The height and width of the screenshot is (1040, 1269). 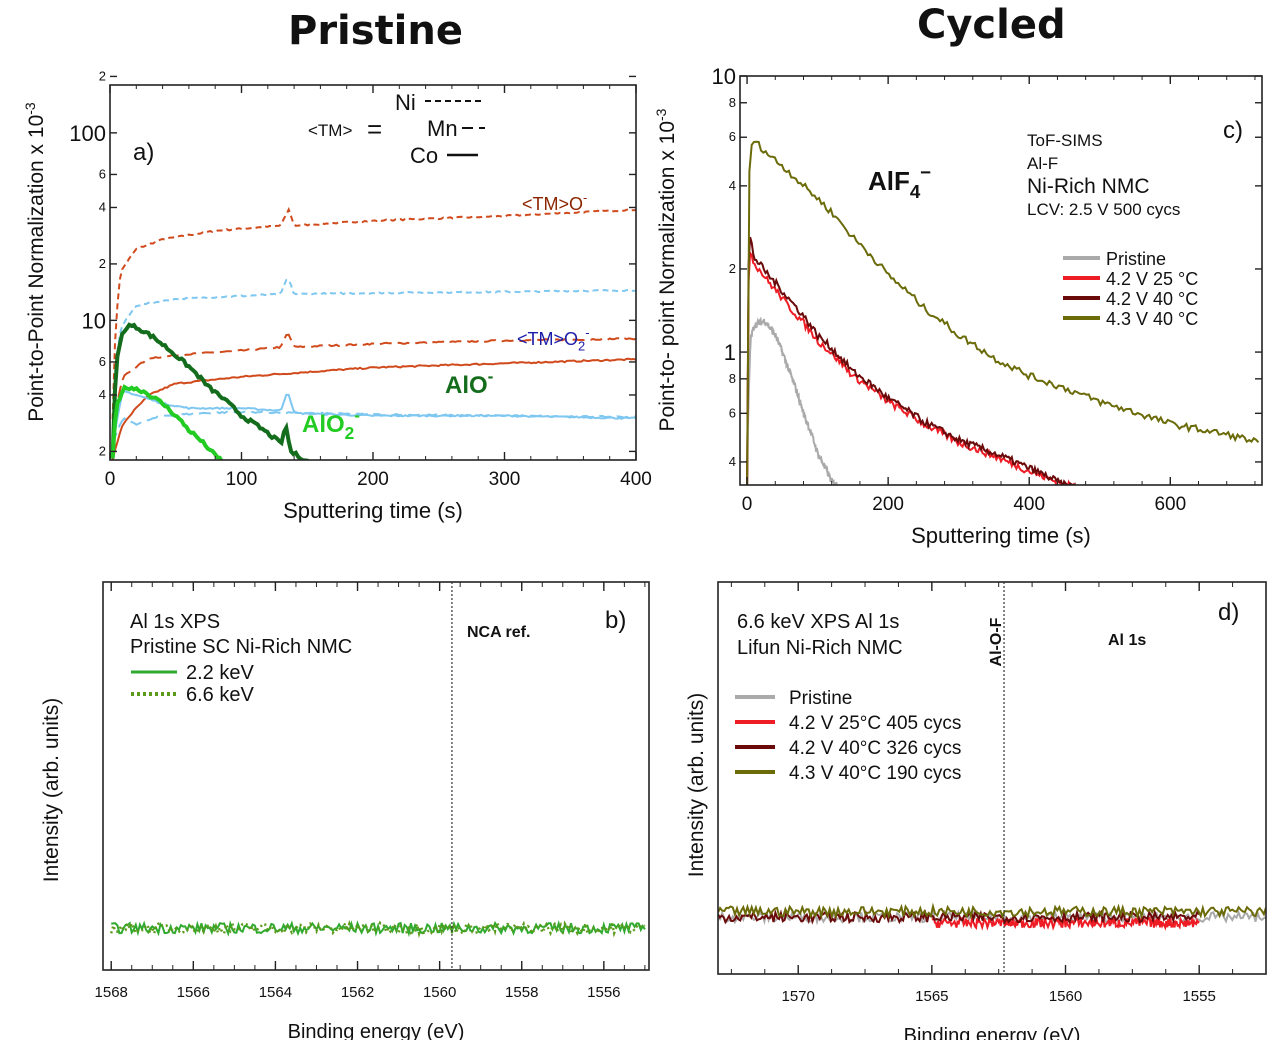 What do you see at coordinates (615, 620) in the screenshot?
I see `panel-label-b: b)` at bounding box center [615, 620].